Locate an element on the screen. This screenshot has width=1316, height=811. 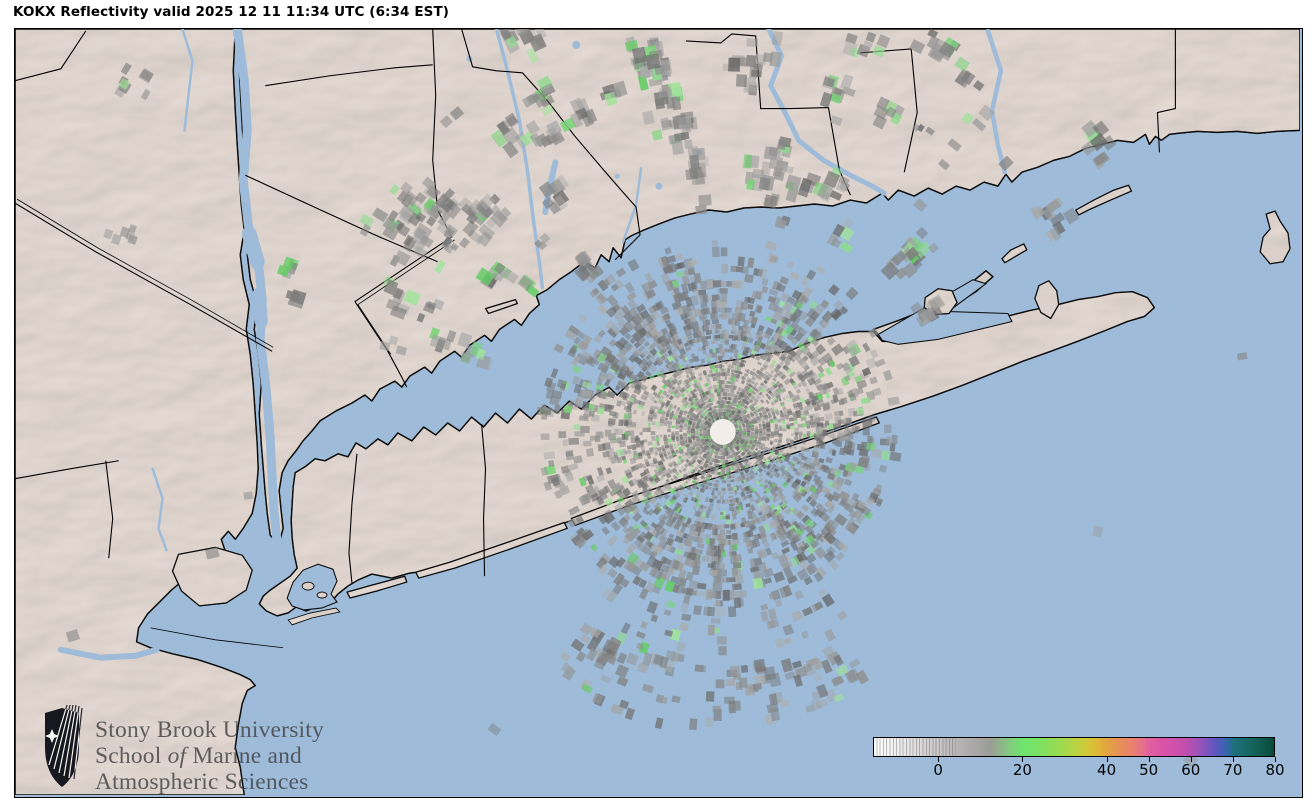
branding-line1: Stony Brook University is located at coordinates (209, 730).